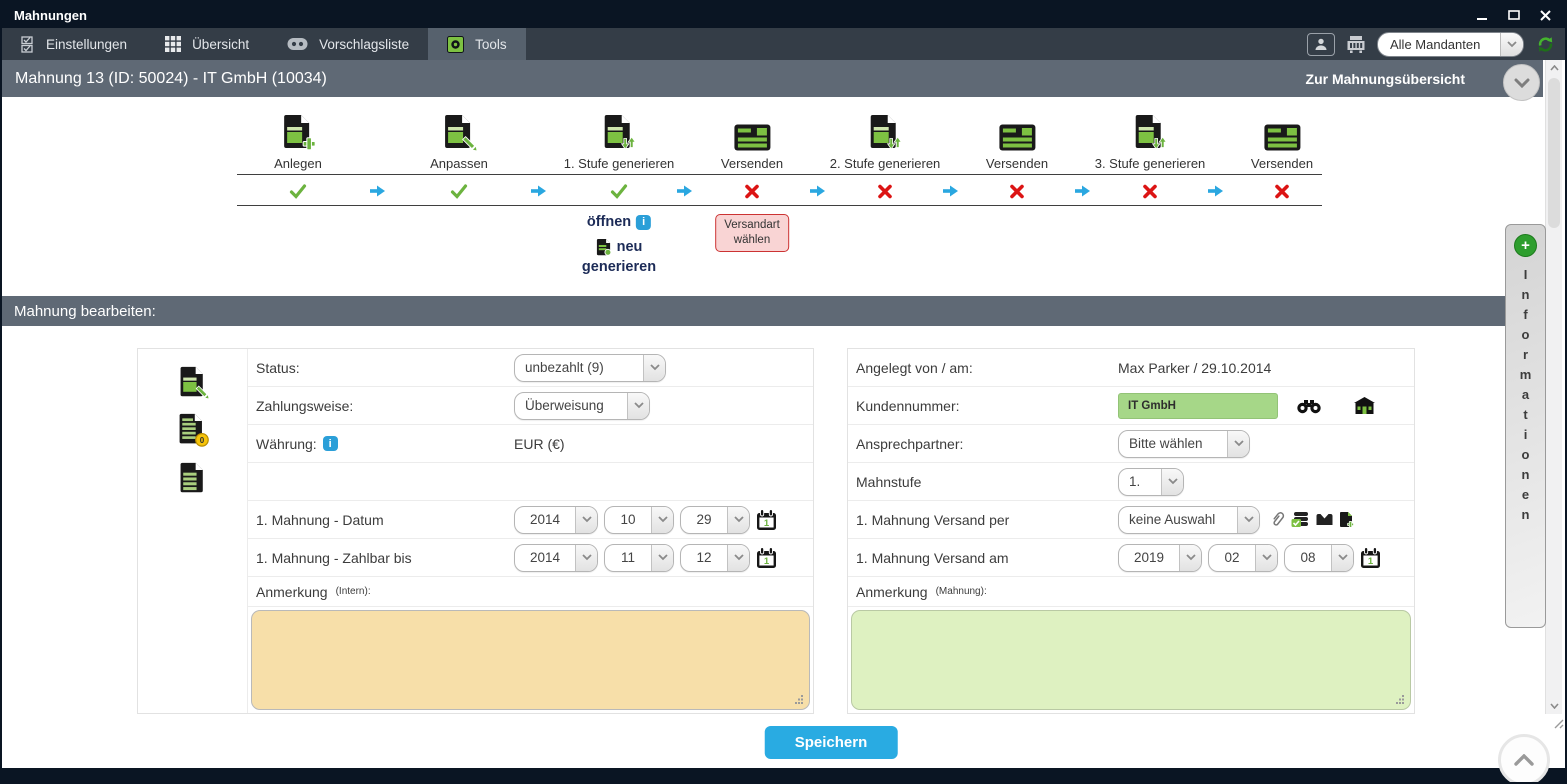  I want to click on close-icon, so click(1545, 15).